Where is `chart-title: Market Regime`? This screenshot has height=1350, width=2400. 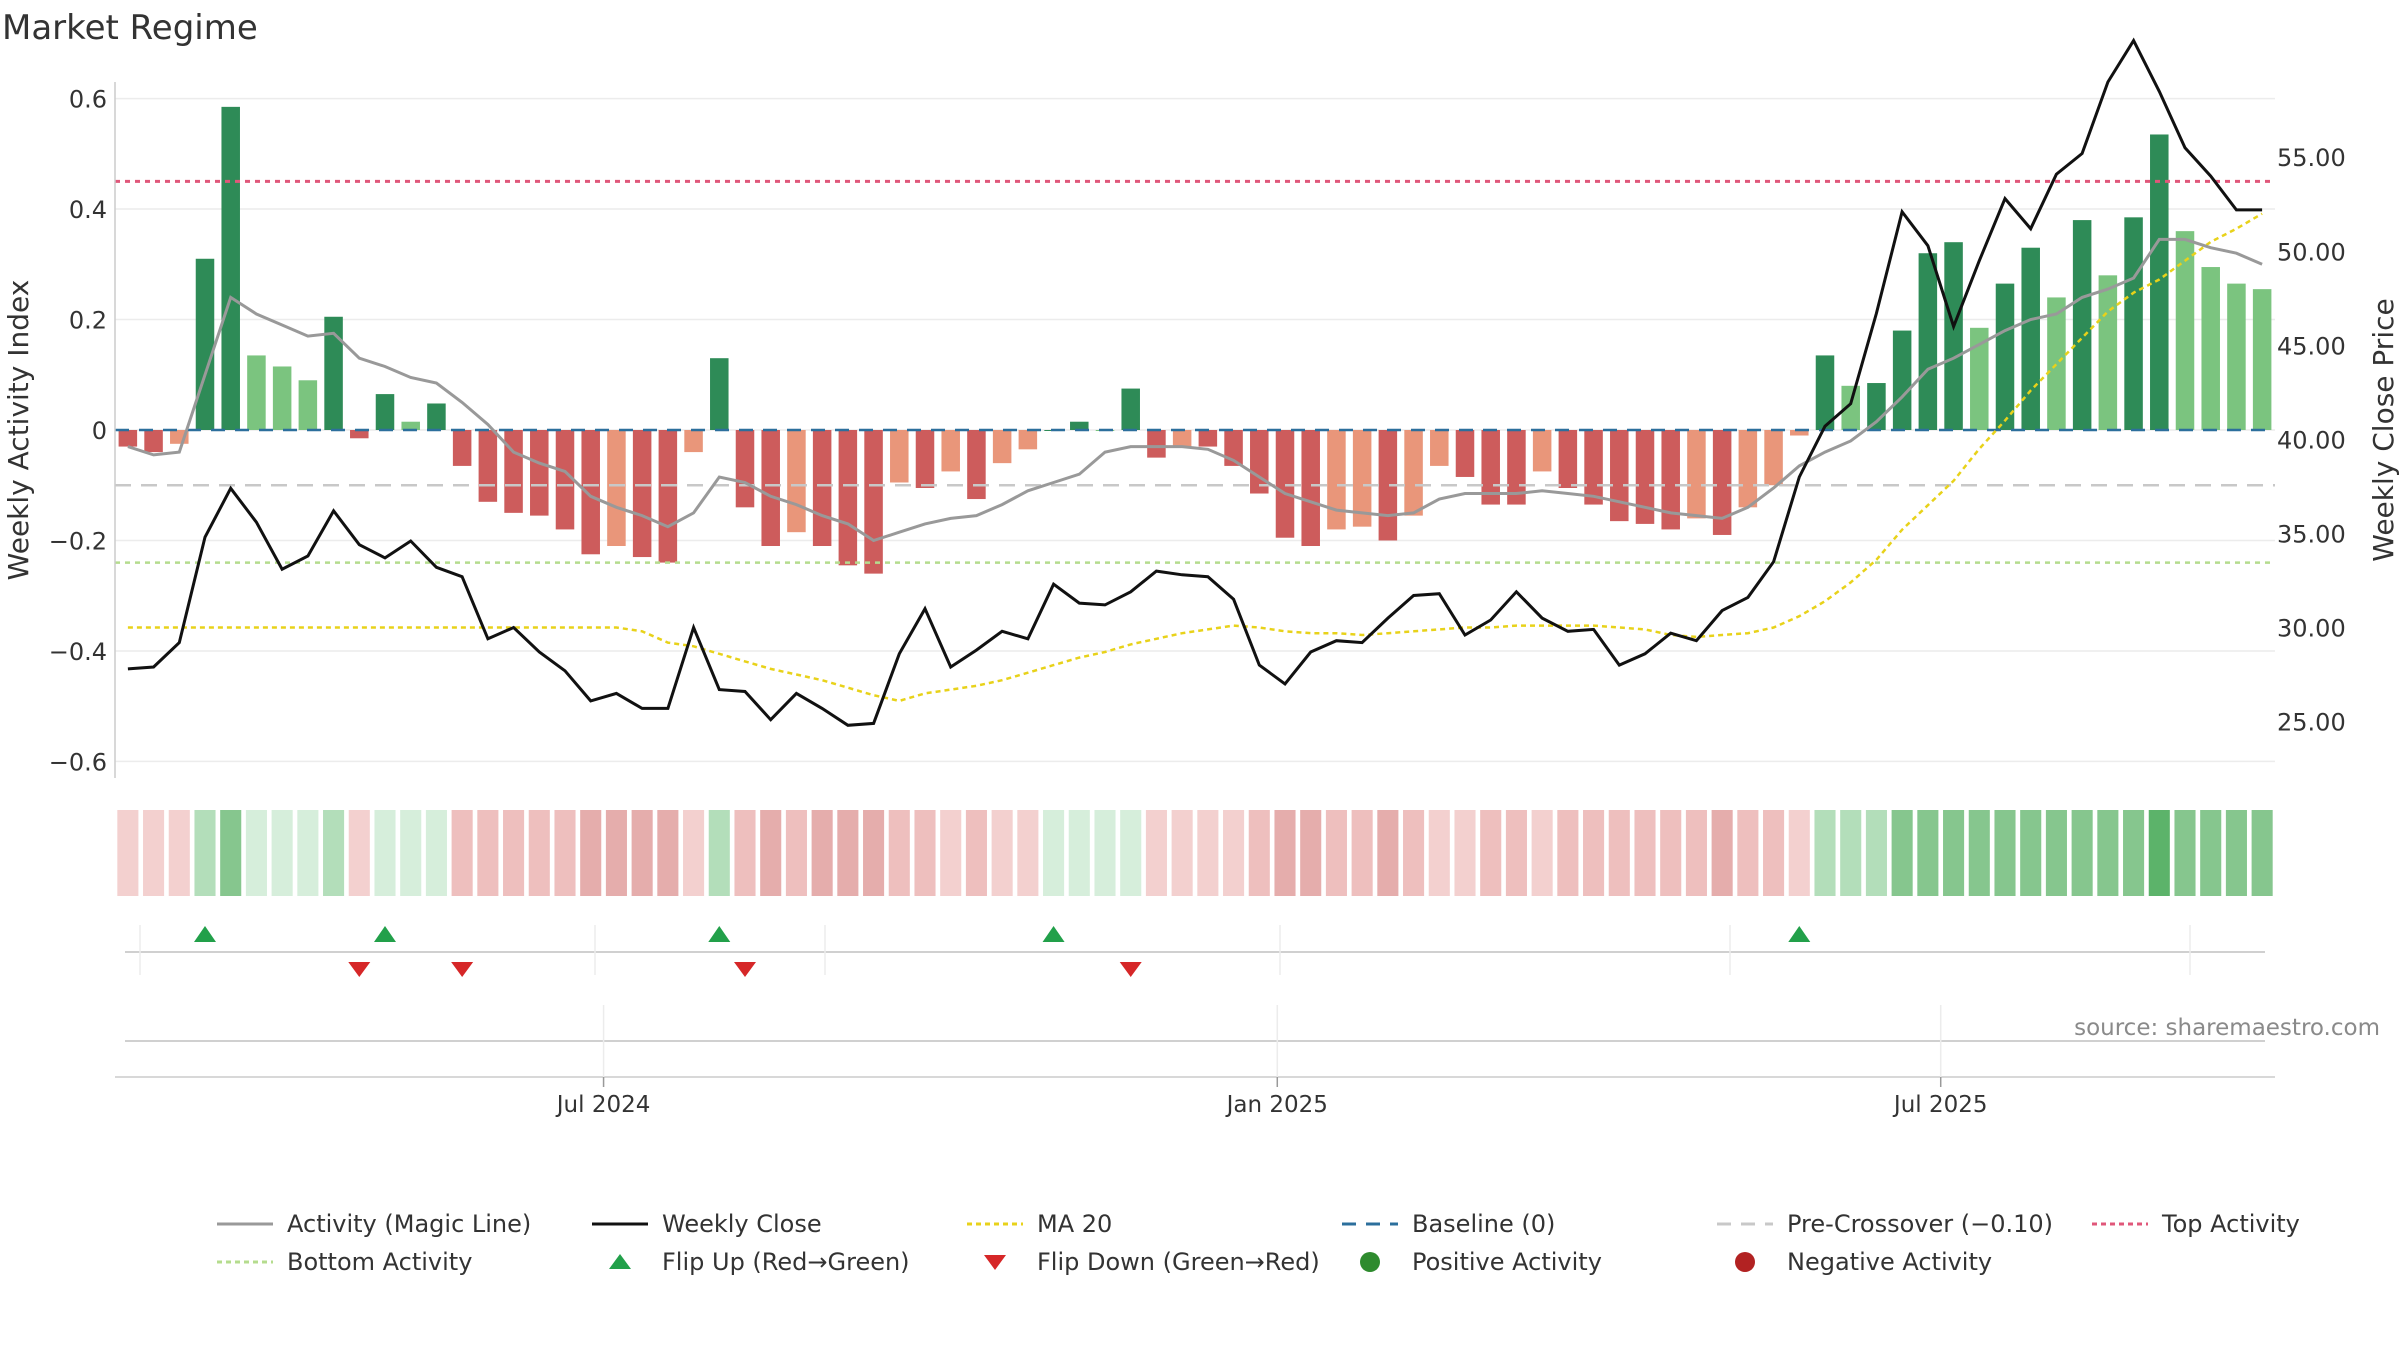 chart-title: Market Regime is located at coordinates (130, 28).